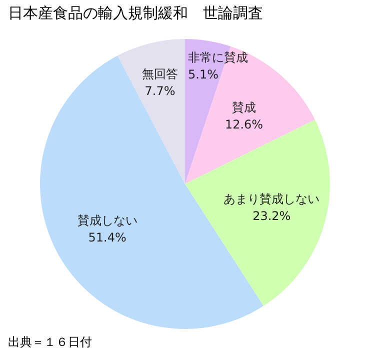 Image resolution: width=370 pixels, height=356 pixels. Describe the element at coordinates (107, 220) in the screenshot. I see `slice-label: 賛成しない` at that location.